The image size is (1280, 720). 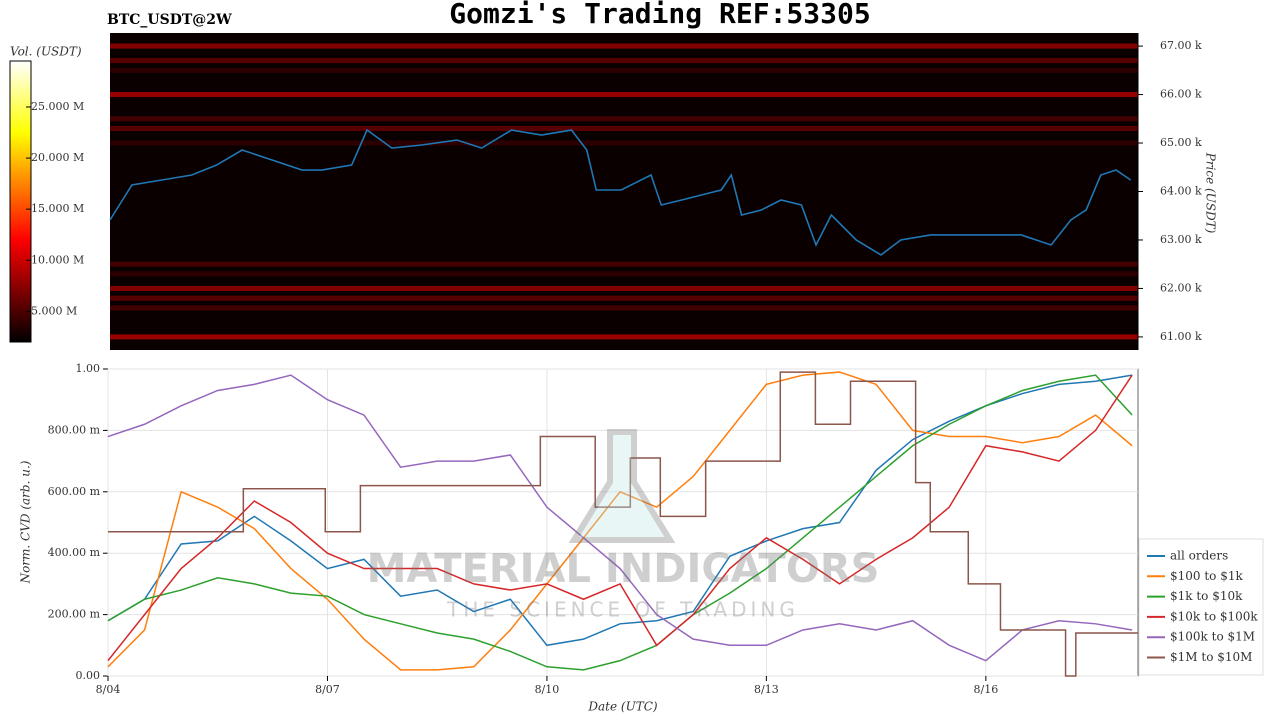 I want to click on y-tick-label: 61.00 k, so click(x=1181, y=336).